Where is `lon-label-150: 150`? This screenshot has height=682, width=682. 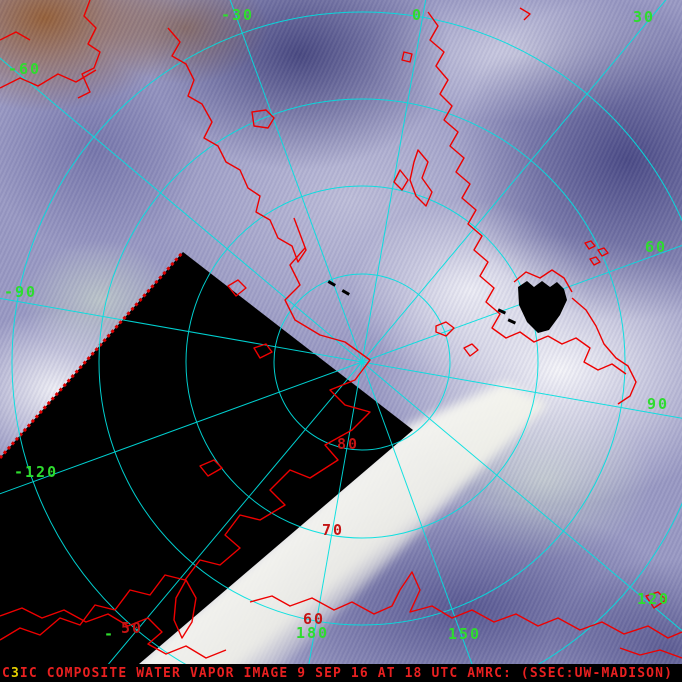
lon-label-150: 150 is located at coordinates (465, 634).